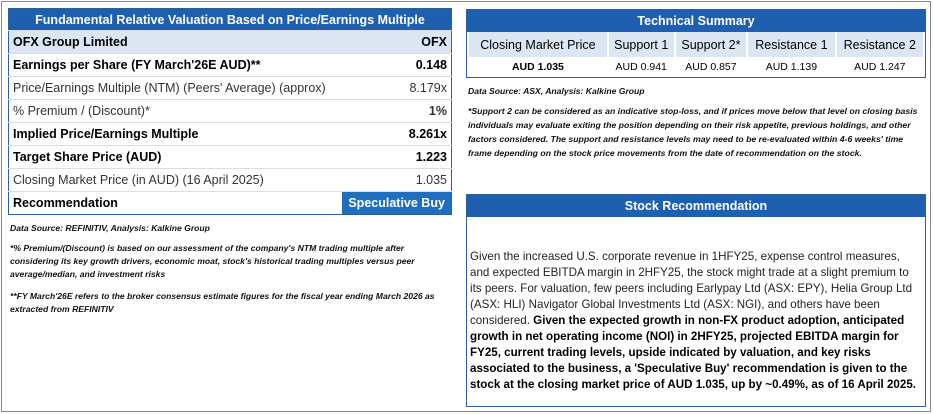 The height and width of the screenshot is (414, 933). What do you see at coordinates (397, 88) in the screenshot?
I see `row-value: 8.179x` at bounding box center [397, 88].